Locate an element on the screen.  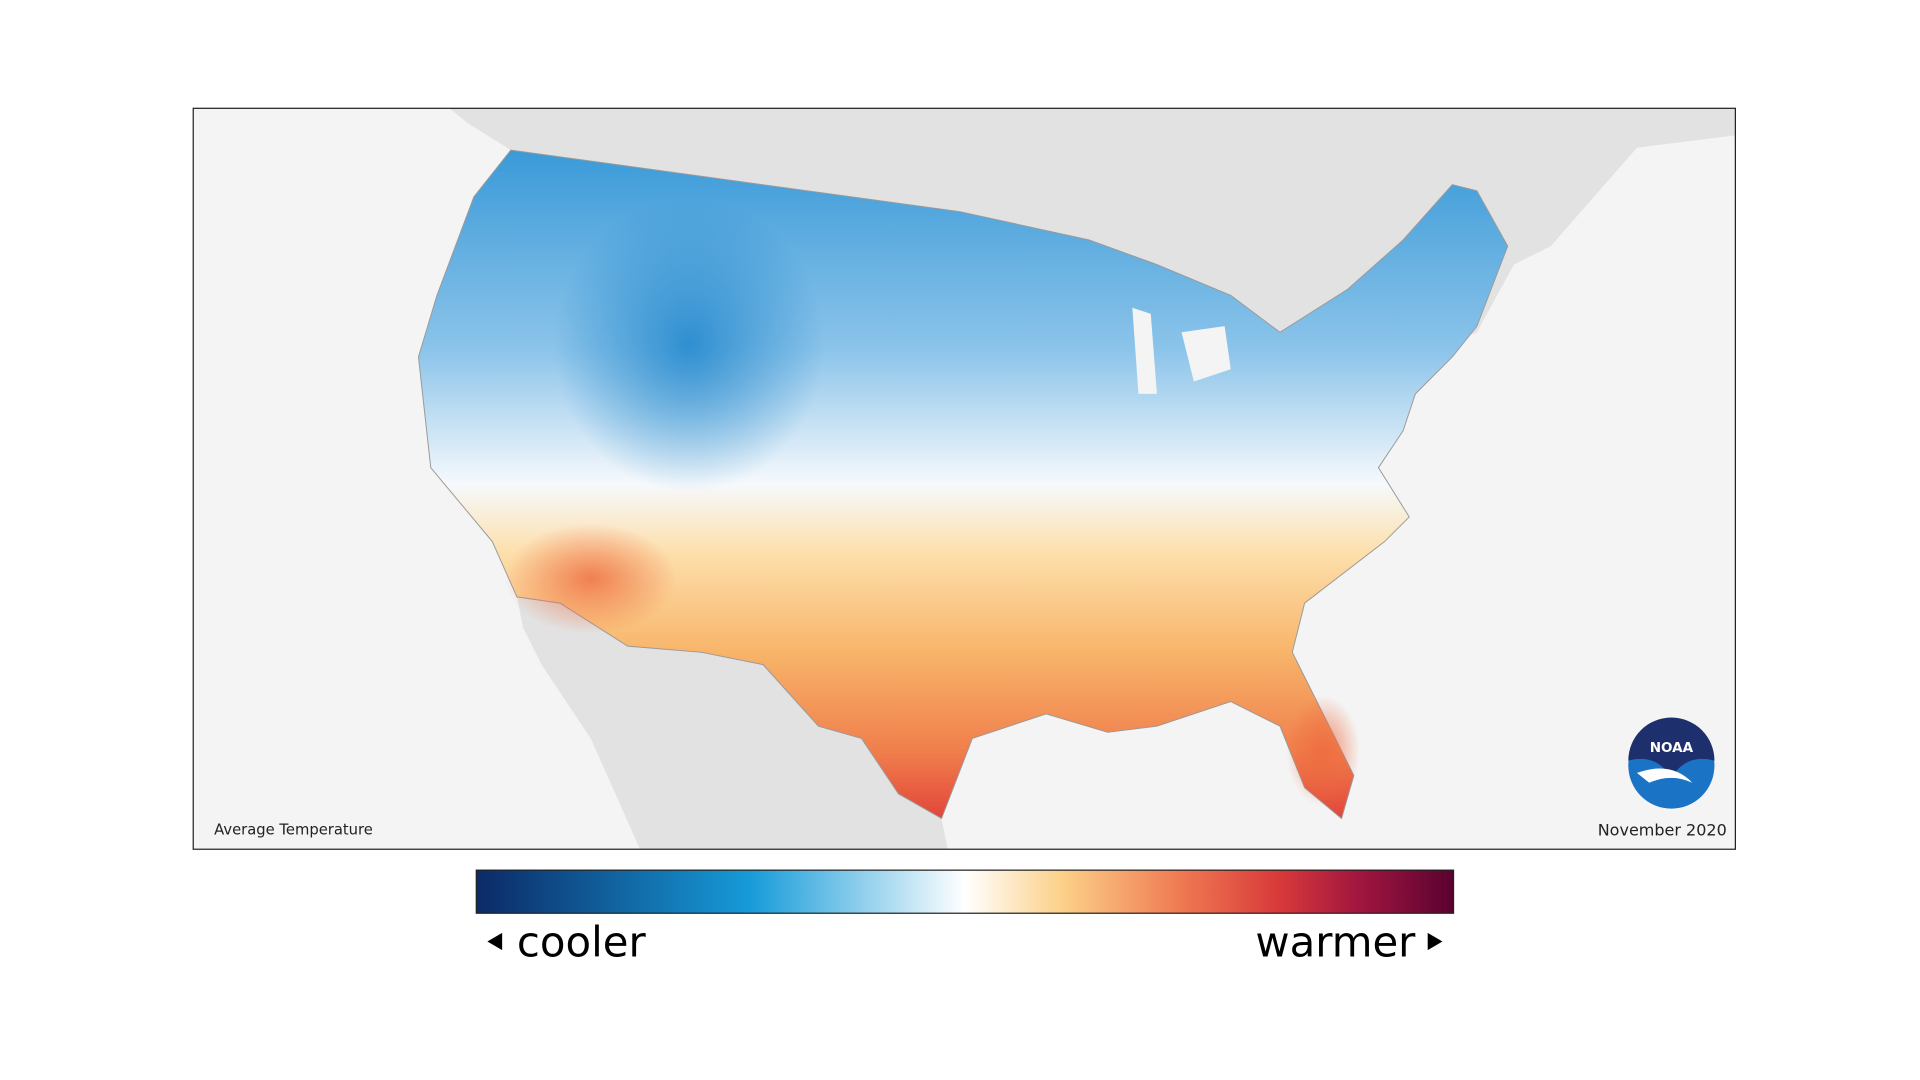
logo-bird is located at coordinates (1664, 775).